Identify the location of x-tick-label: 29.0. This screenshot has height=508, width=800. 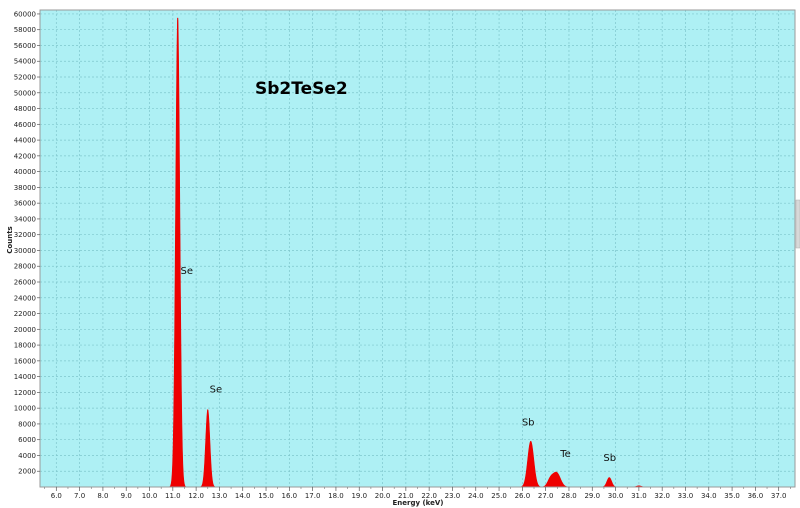
(592, 496).